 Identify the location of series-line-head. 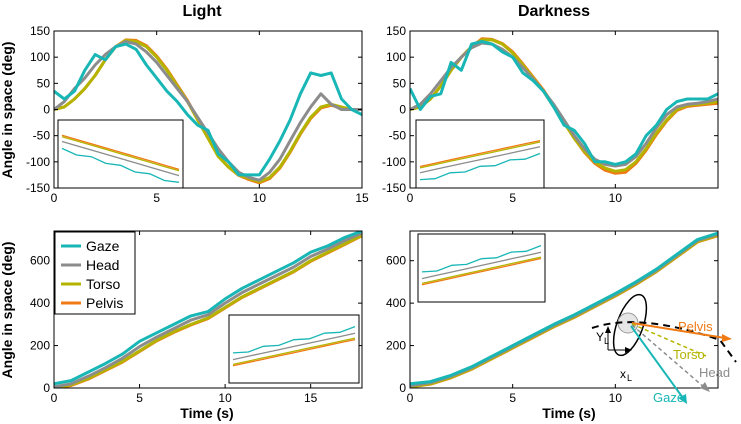
(564, 104).